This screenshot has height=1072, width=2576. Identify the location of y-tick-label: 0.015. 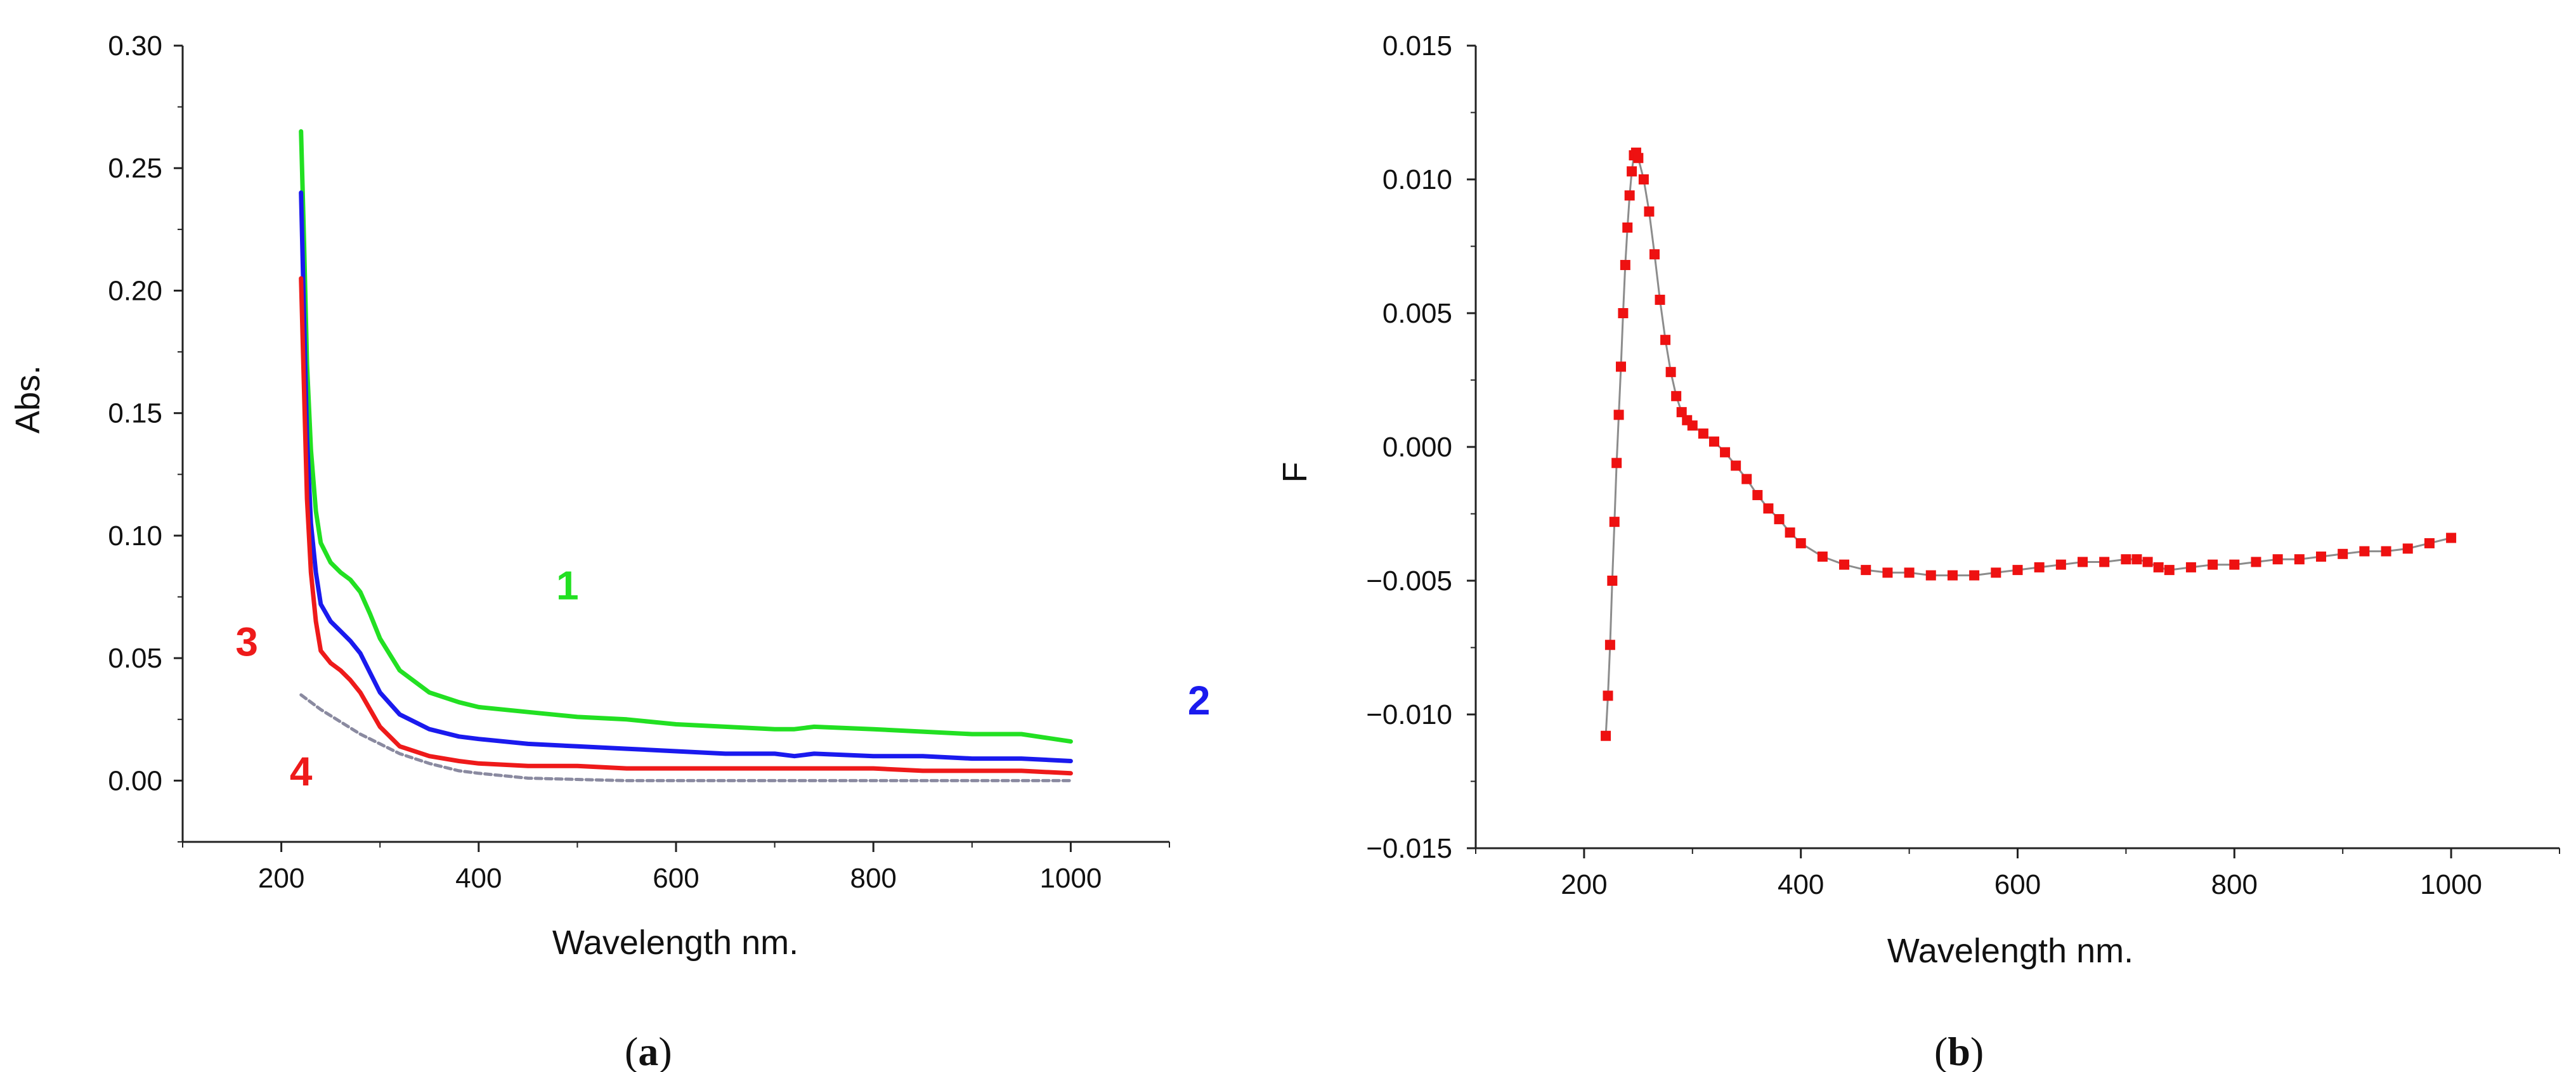
(1417, 45).